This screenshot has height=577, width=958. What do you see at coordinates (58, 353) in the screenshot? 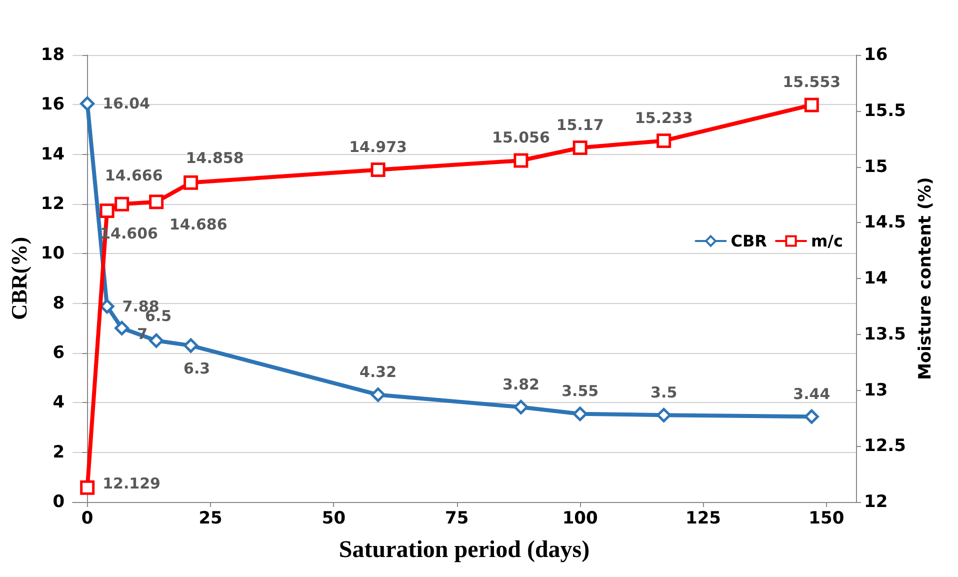
I see `y-tick-label: 6` at bounding box center [58, 353].